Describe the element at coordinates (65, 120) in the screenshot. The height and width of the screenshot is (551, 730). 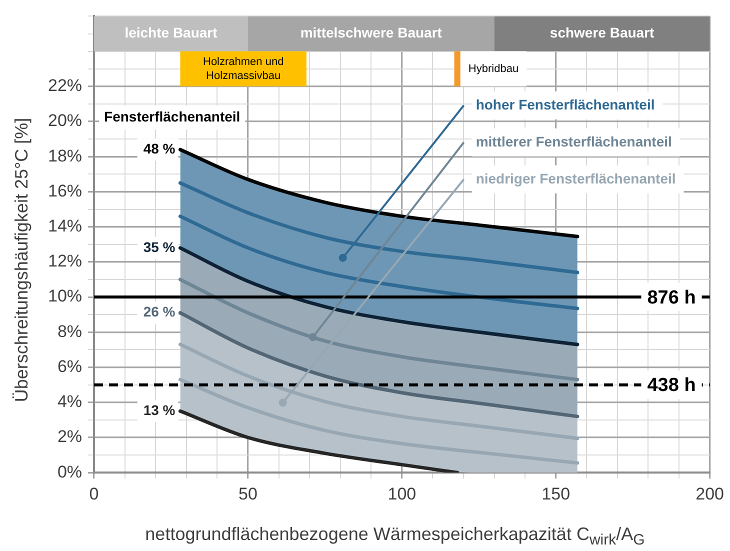
I see `y-tick-label: 20%` at that location.